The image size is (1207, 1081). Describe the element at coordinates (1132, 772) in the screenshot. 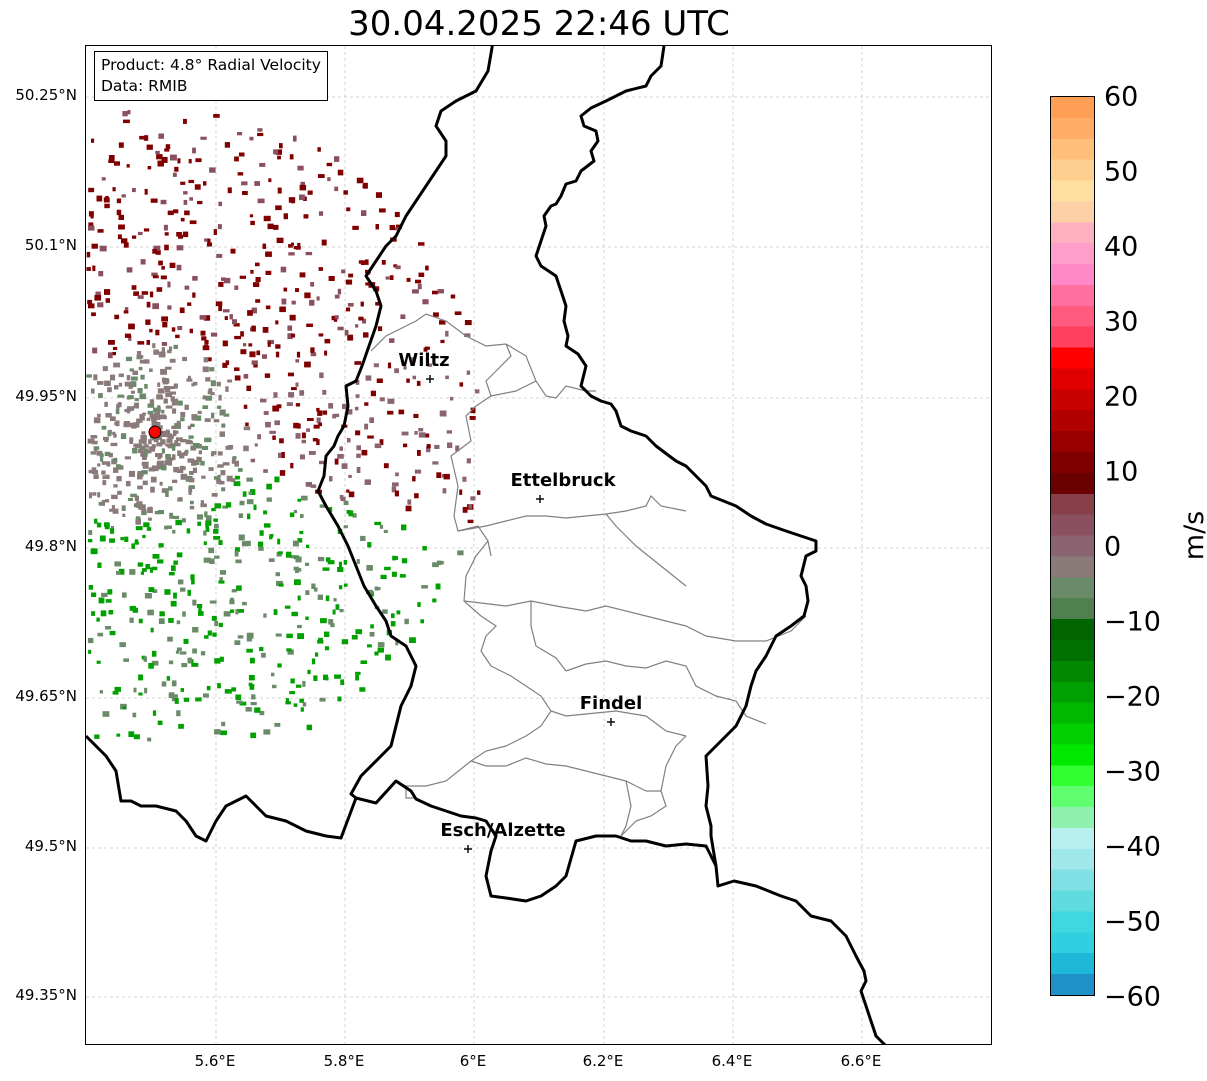

I see `colorbar-tick-label: −30` at that location.